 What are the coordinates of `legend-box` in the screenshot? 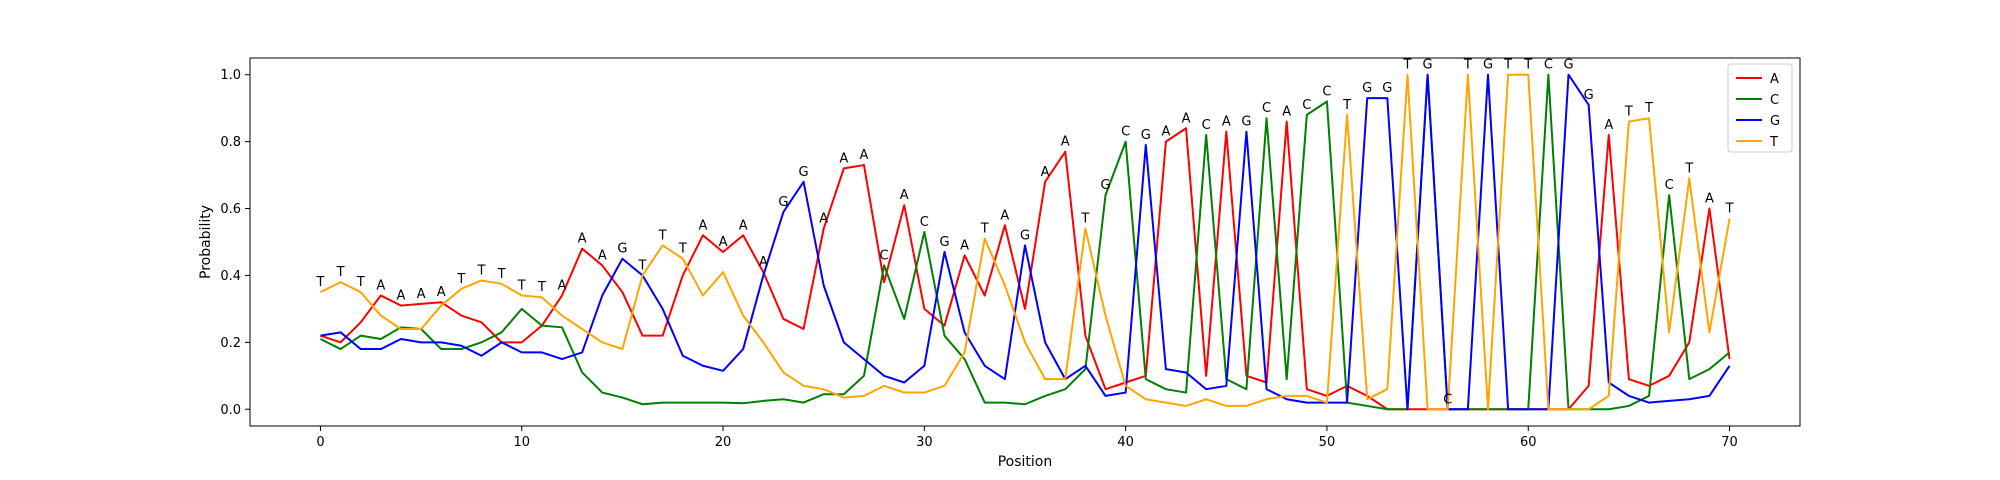 It's located at (1760, 108).